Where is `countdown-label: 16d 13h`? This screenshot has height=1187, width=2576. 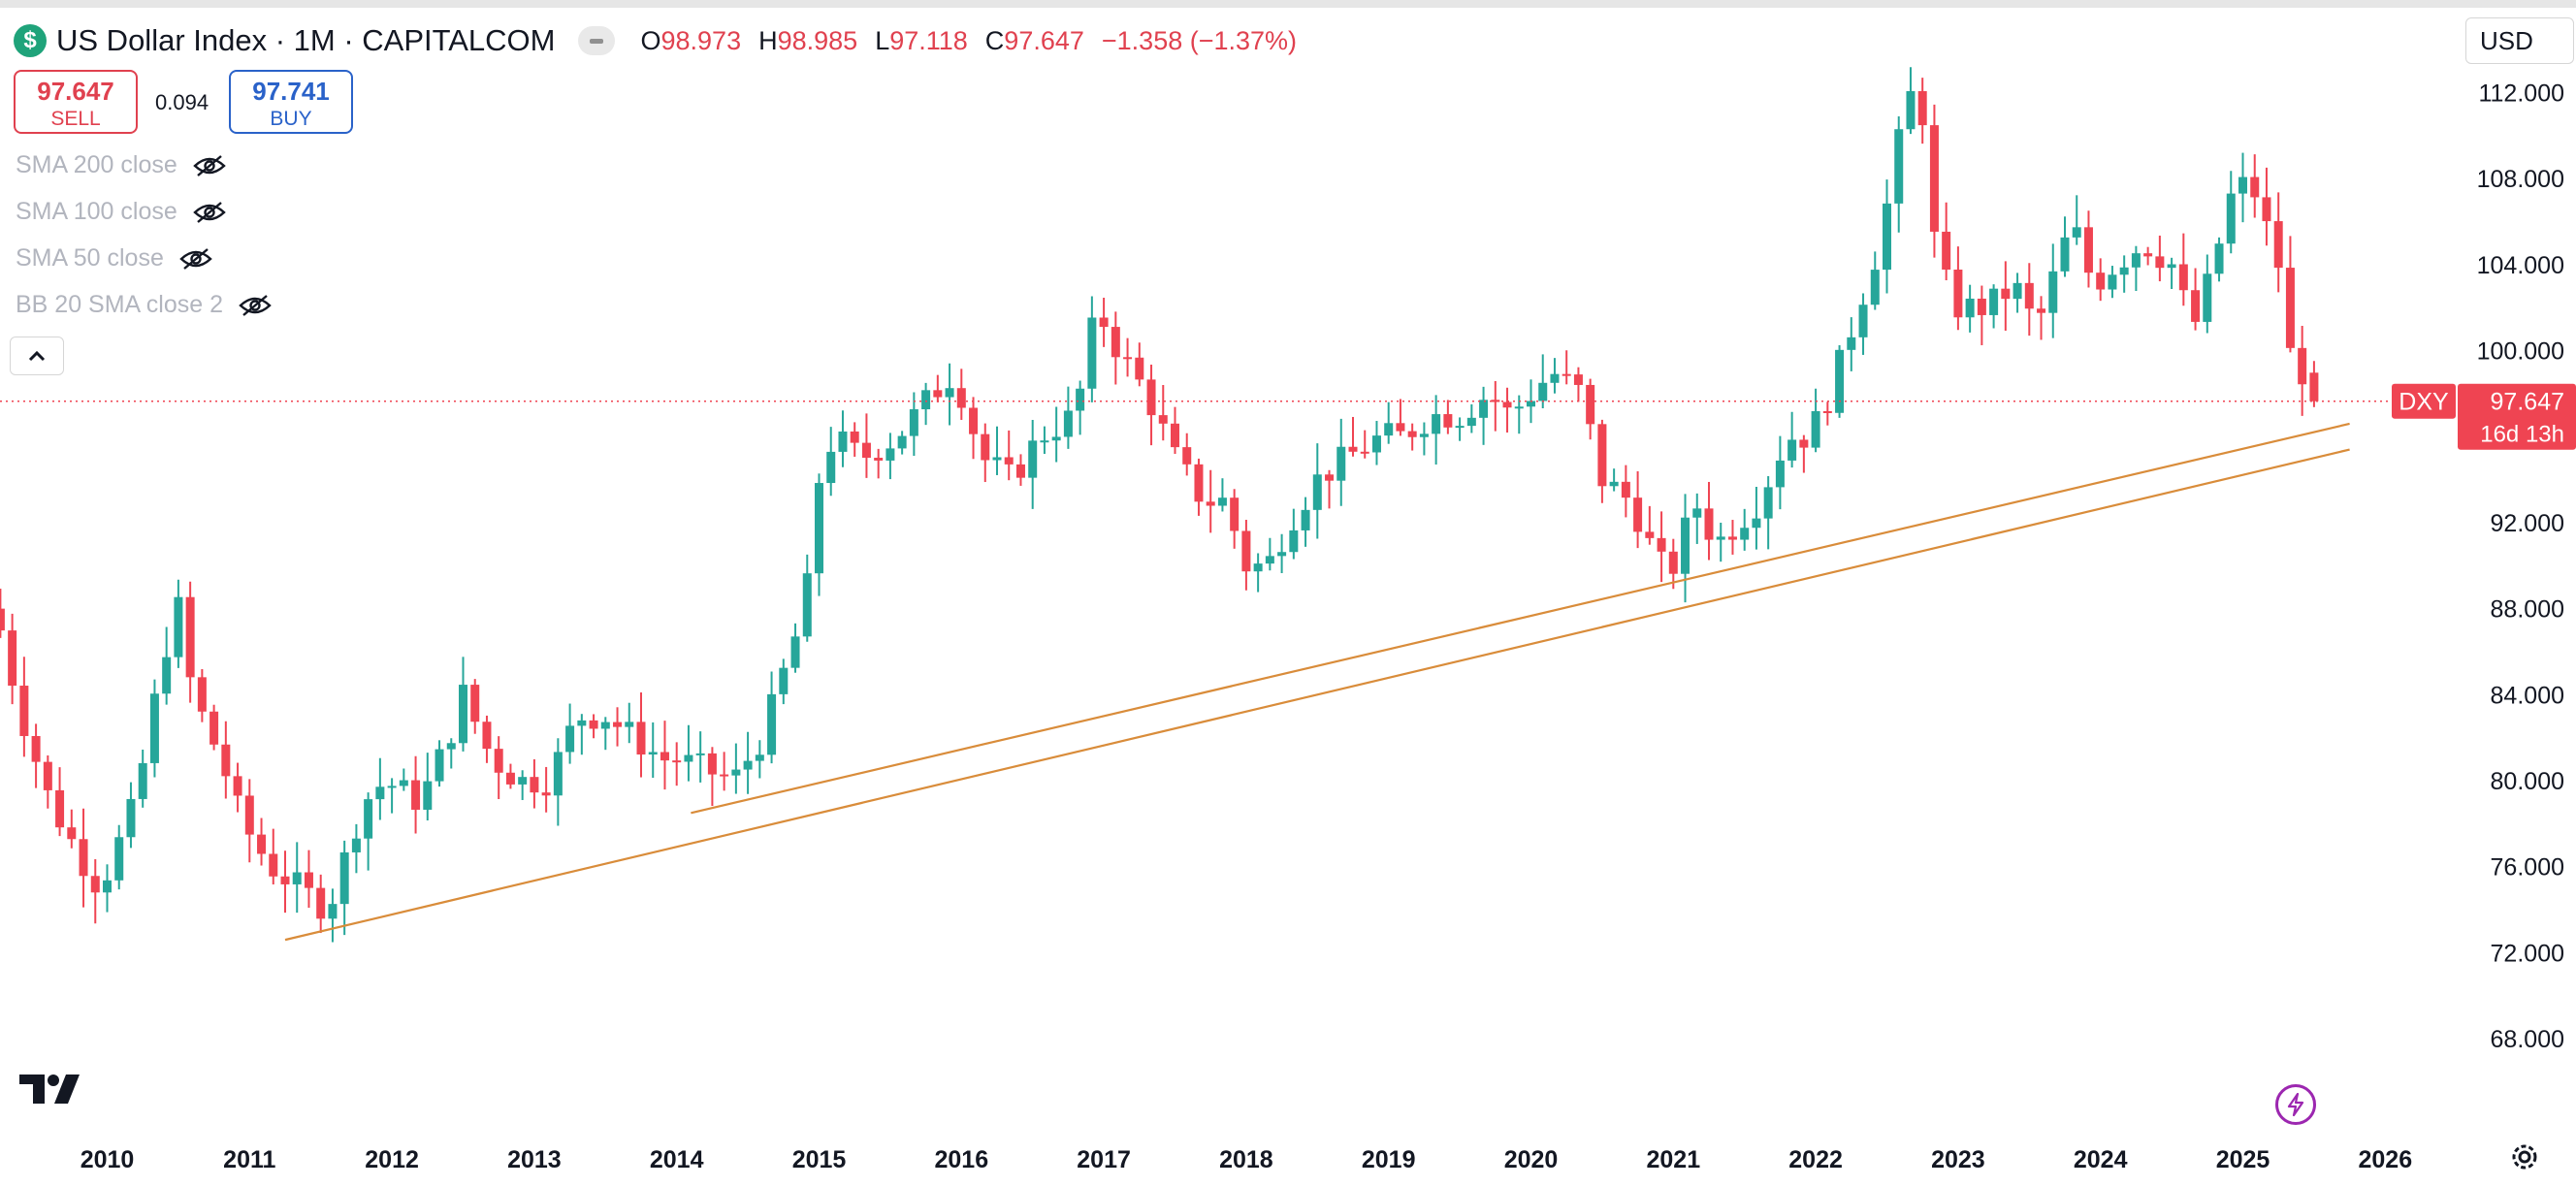
countdown-label: 16d 13h is located at coordinates (2522, 435).